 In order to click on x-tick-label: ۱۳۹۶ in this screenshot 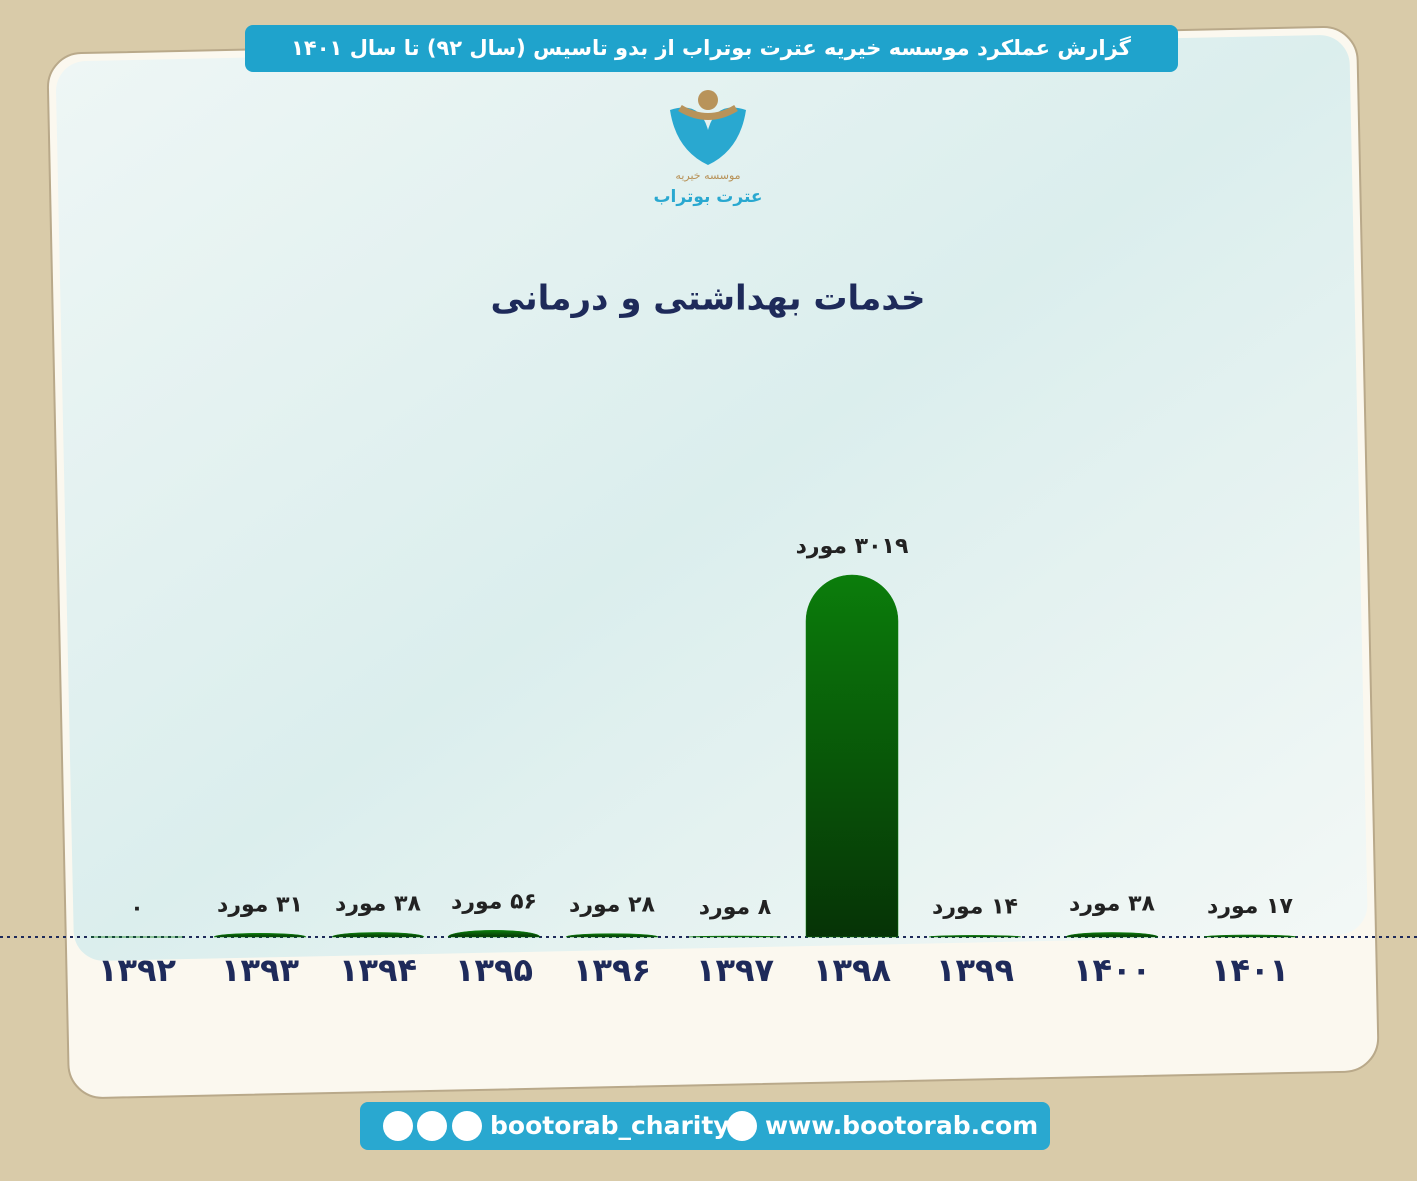, I will do `click(612, 970)`.